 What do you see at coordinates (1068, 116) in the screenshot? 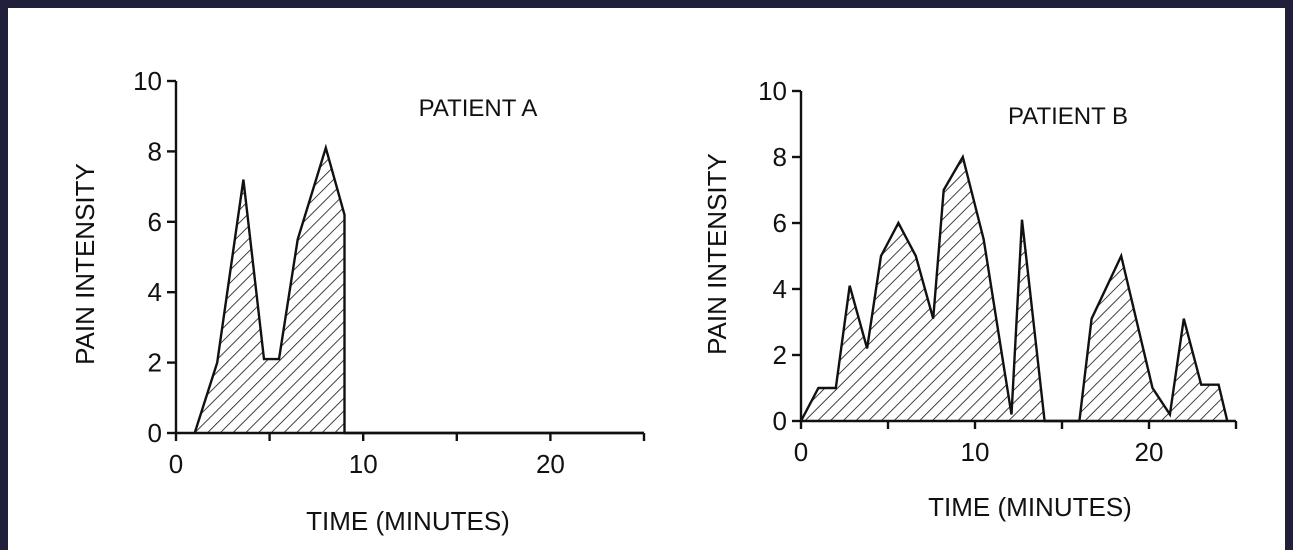
I see `chart-title: PATIENT B` at bounding box center [1068, 116].